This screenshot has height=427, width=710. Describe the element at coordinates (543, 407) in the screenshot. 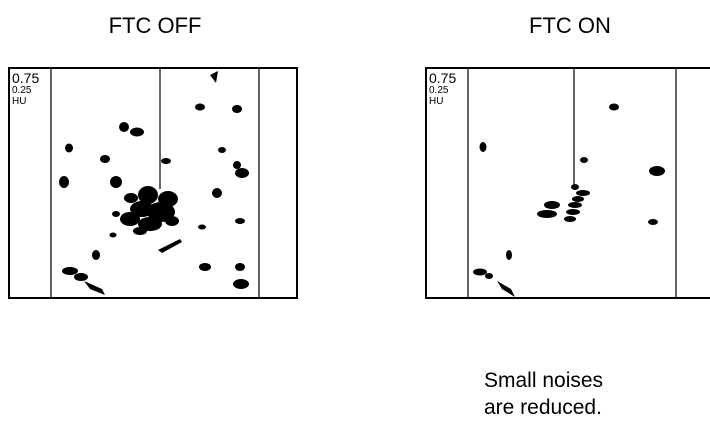

I see `note-line-2: are reduced.` at that location.